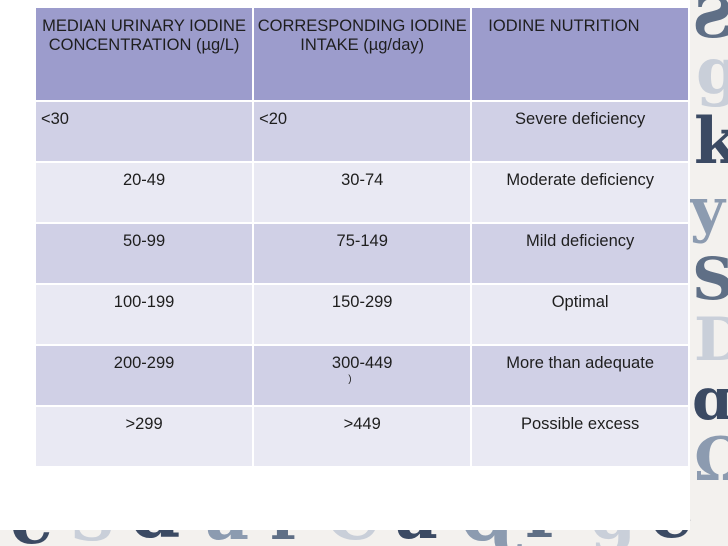 The width and height of the screenshot is (728, 546). I want to click on table-row: >299 >449 Possible excess, so click(363, 437).